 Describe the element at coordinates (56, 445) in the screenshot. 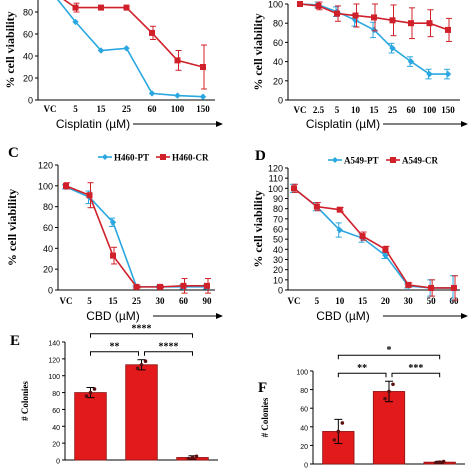

I see `panel-4-y-tick-label: 20` at that location.